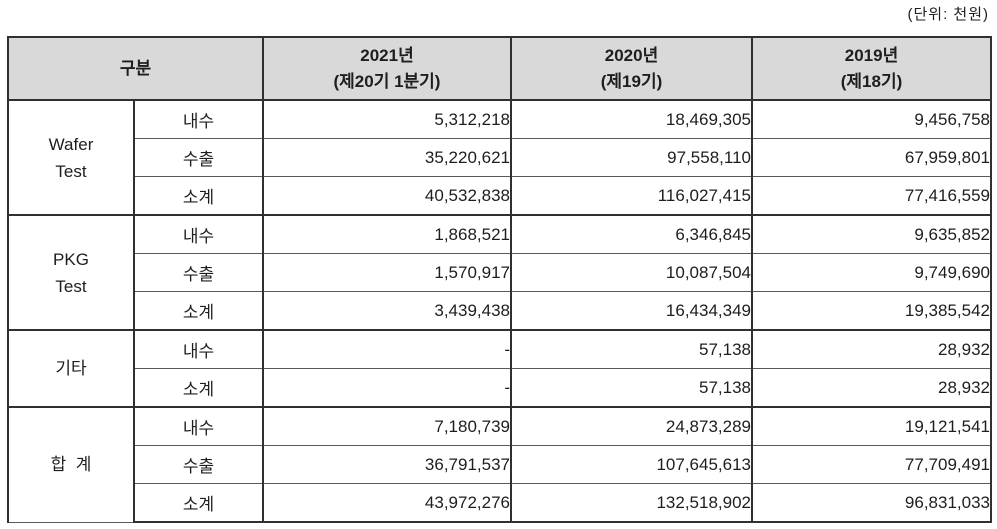  I want to click on value-cell: 35,220,621, so click(387, 157).